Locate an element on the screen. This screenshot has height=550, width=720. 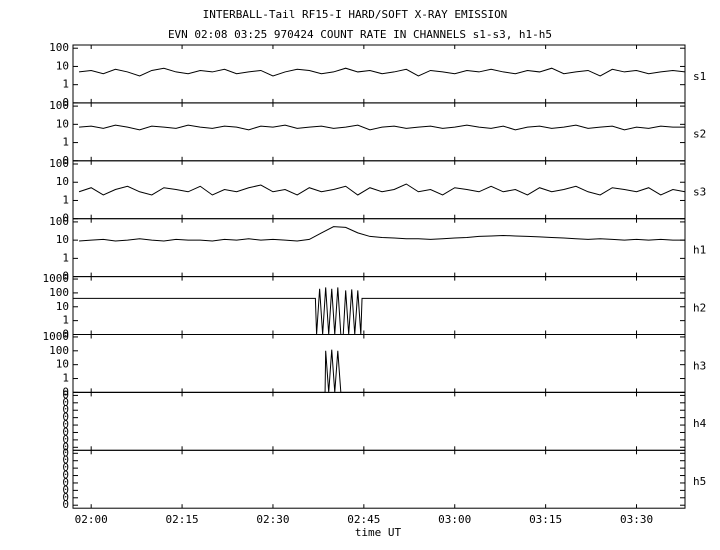
panel-label: s1 is located at coordinates (699, 76).